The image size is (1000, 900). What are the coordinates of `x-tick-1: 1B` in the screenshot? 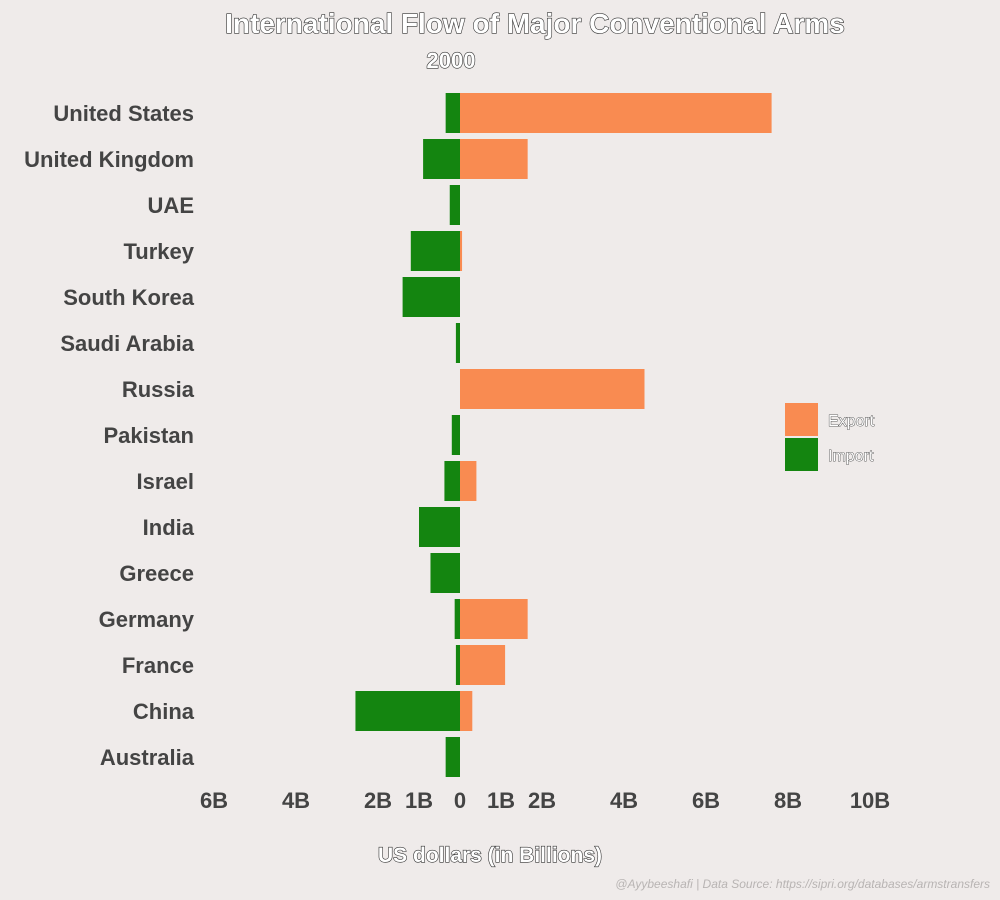 It's located at (501, 800).